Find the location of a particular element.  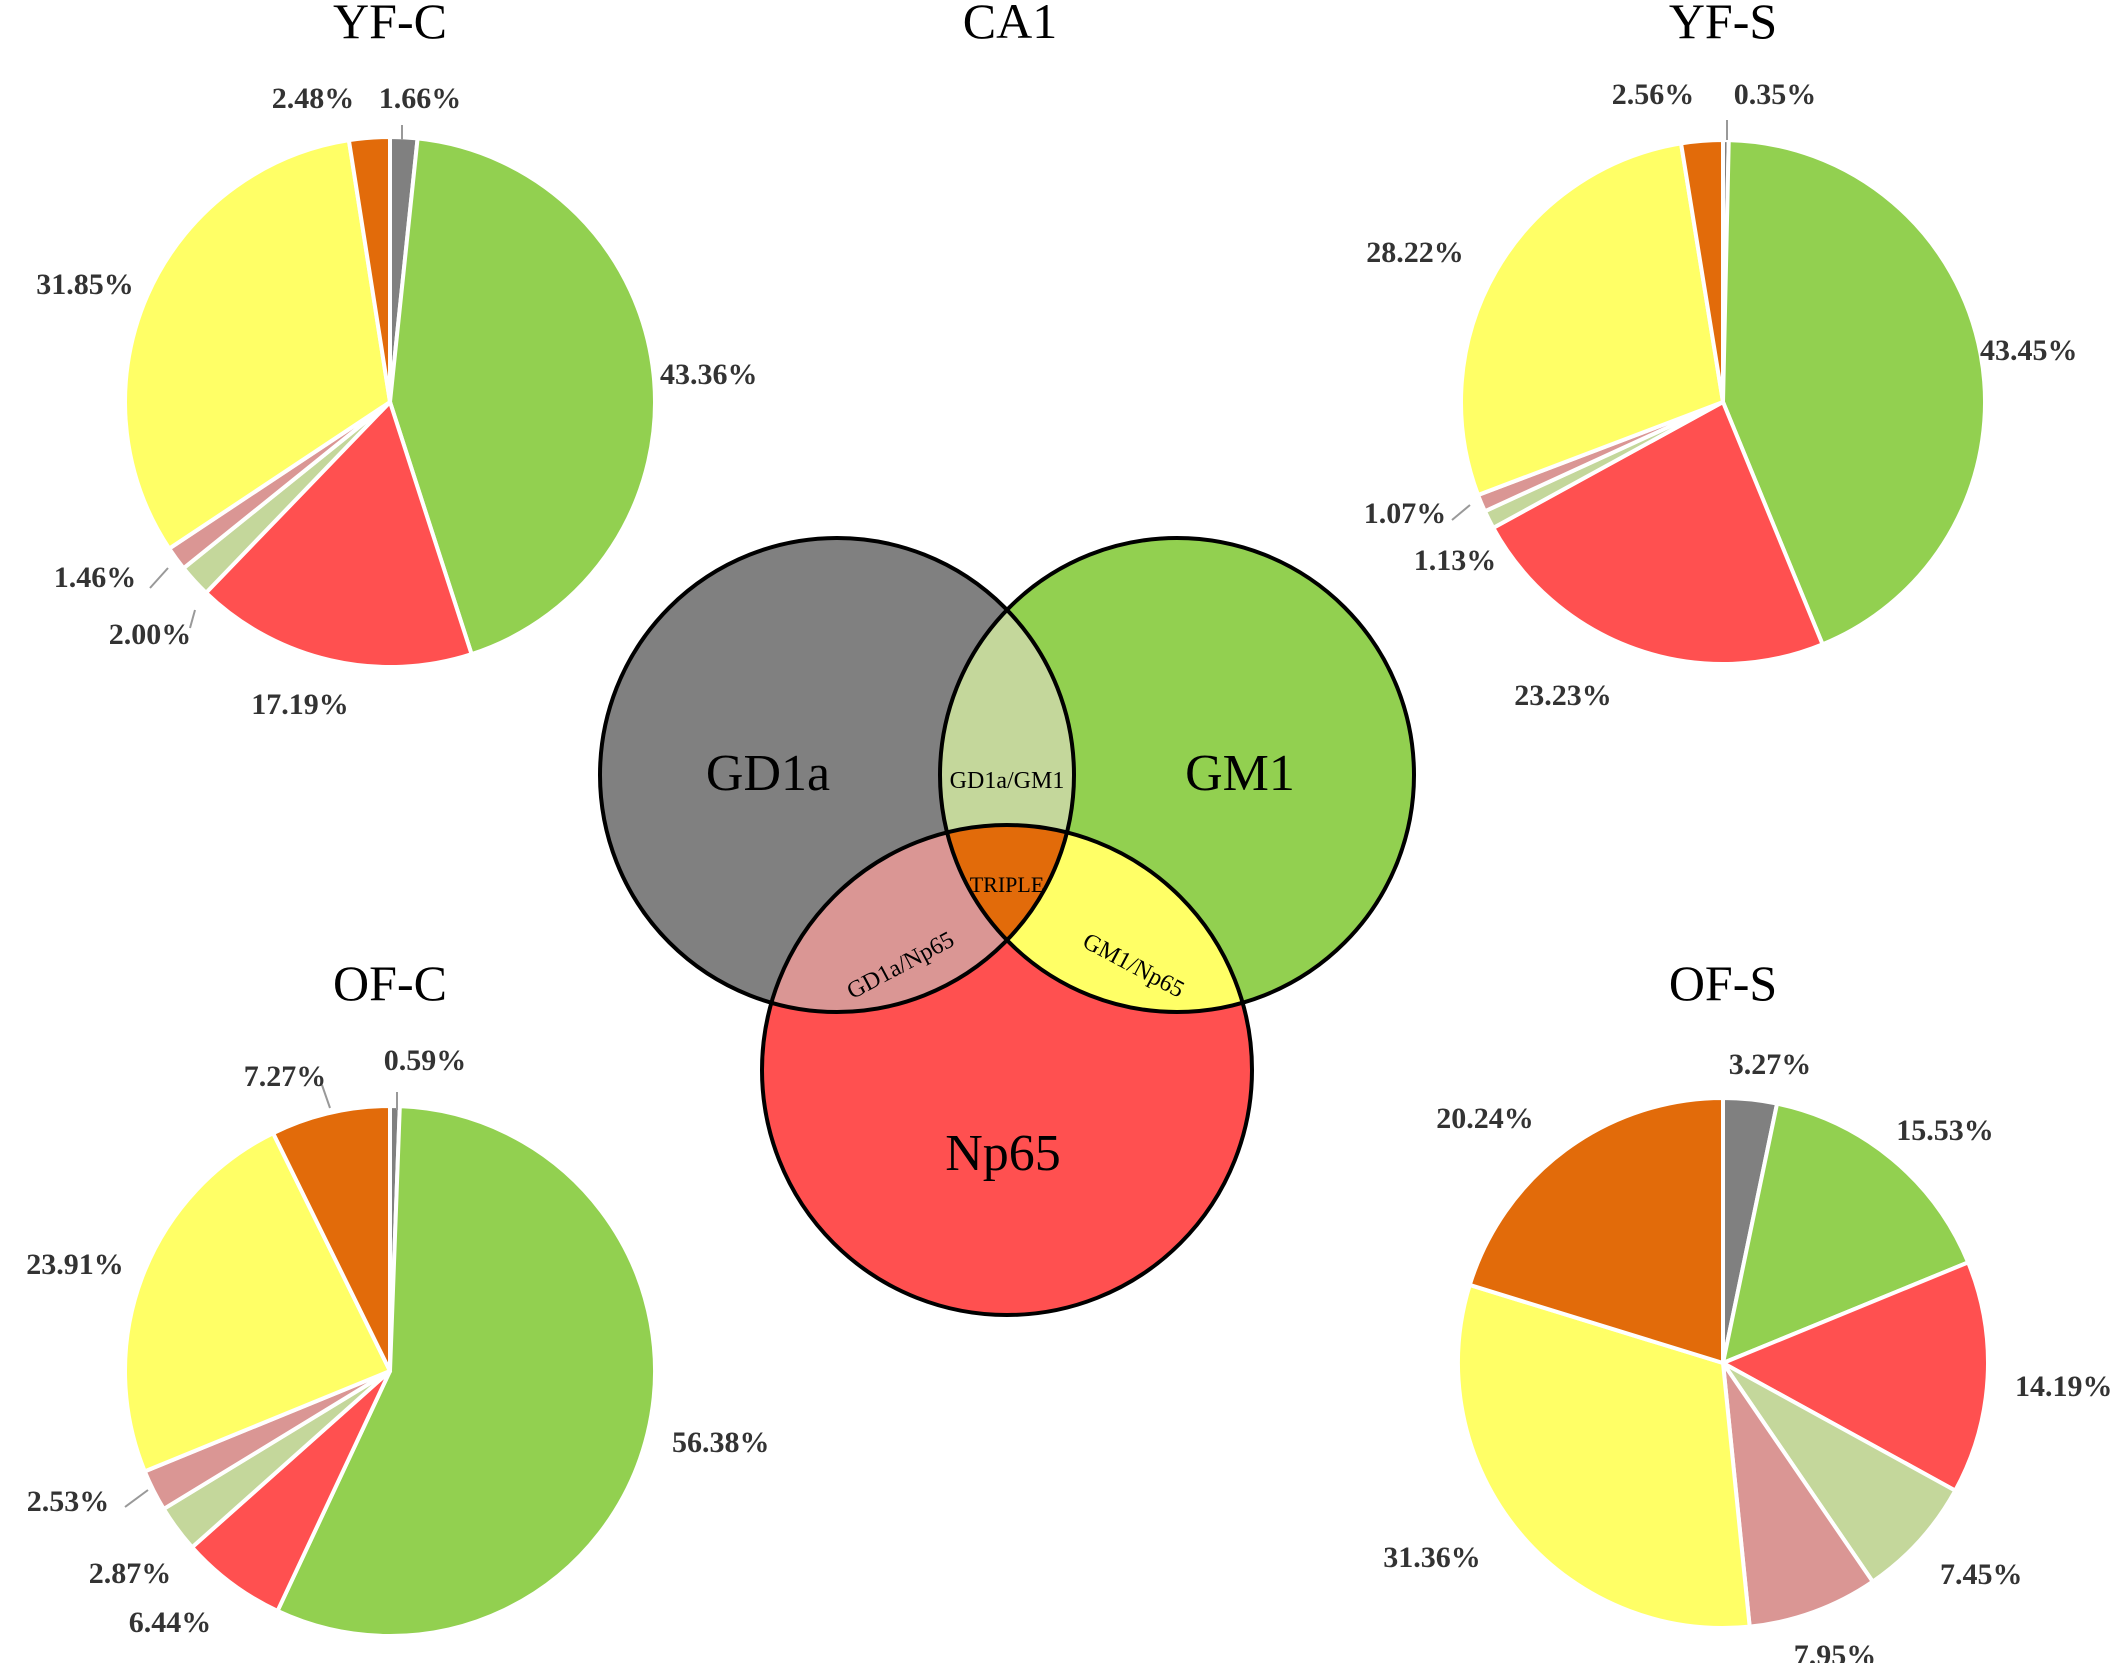

data-label: 14.19% is located at coordinates (2064, 1386).